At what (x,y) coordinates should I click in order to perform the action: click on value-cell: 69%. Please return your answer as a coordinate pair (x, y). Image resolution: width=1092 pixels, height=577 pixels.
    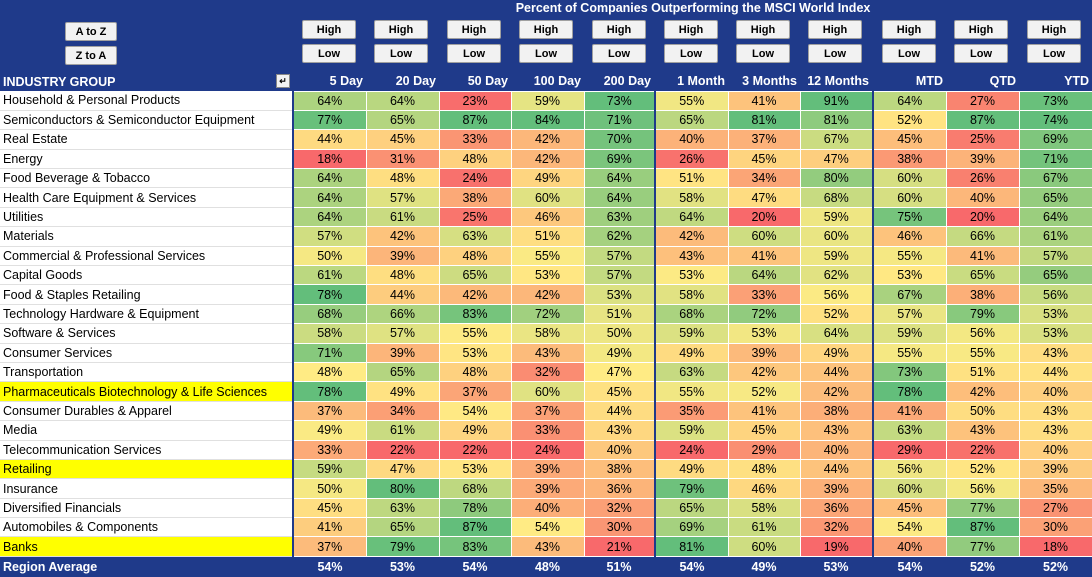
    Looking at the image, I should click on (619, 159).